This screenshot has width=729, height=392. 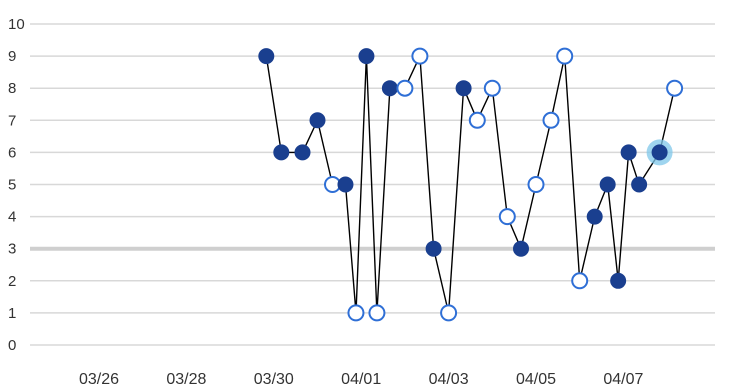 I want to click on x-tick-label: 04/01, so click(x=361, y=379).